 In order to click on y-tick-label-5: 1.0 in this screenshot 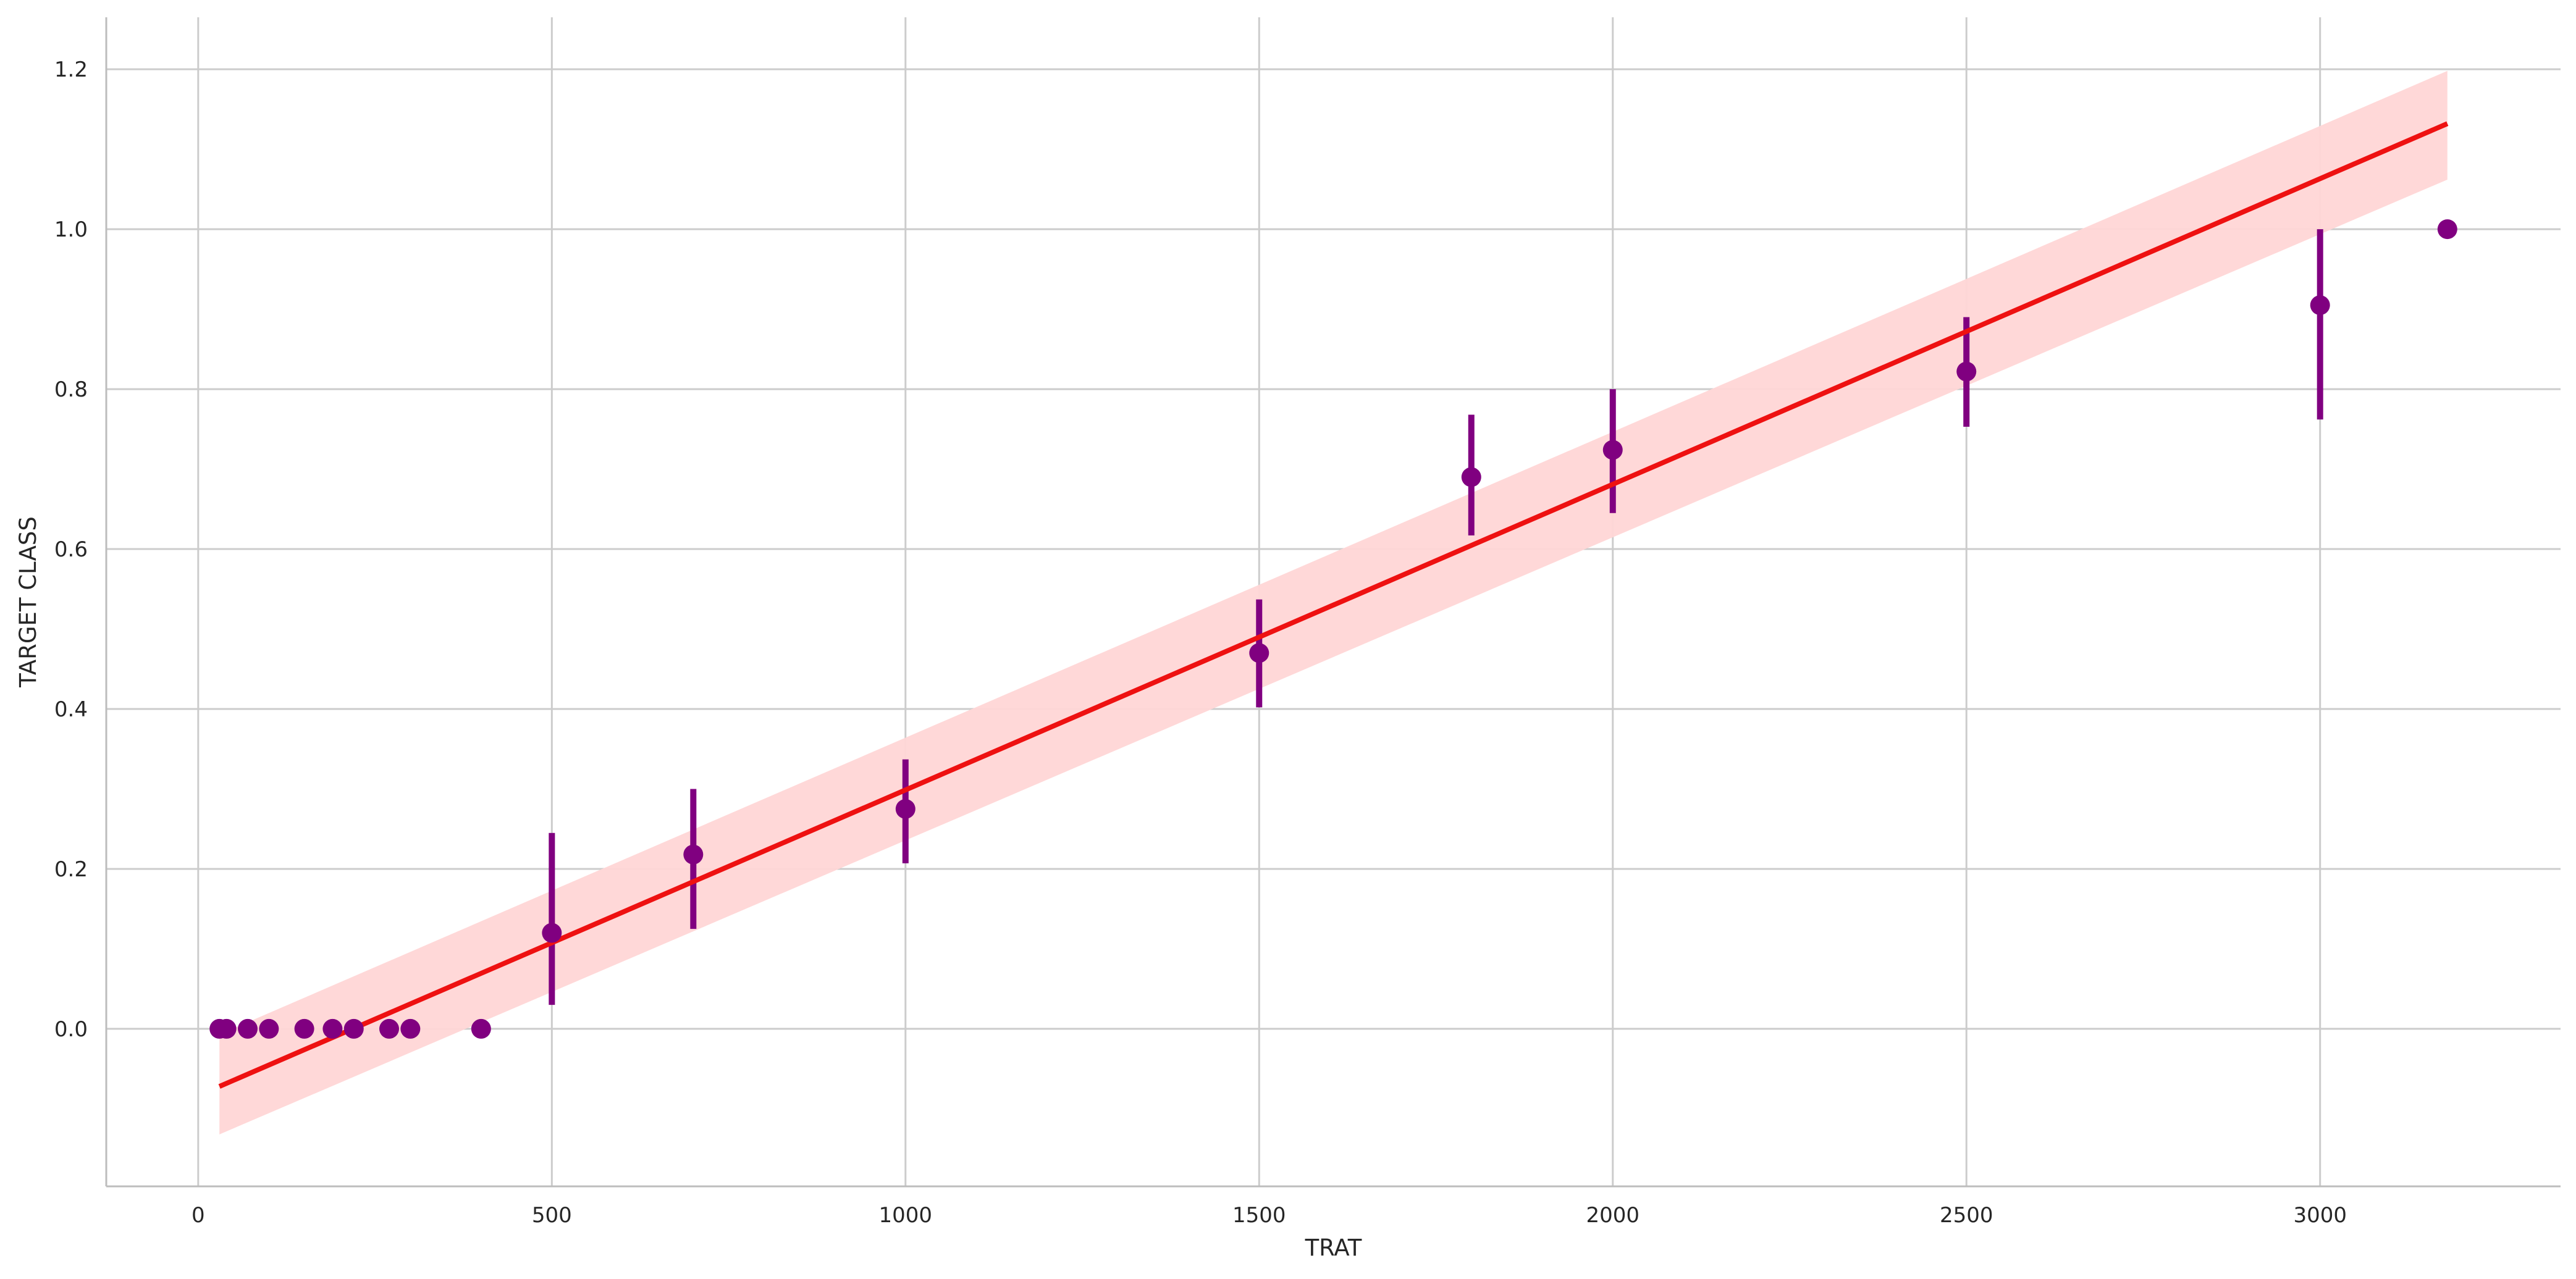, I will do `click(71, 230)`.